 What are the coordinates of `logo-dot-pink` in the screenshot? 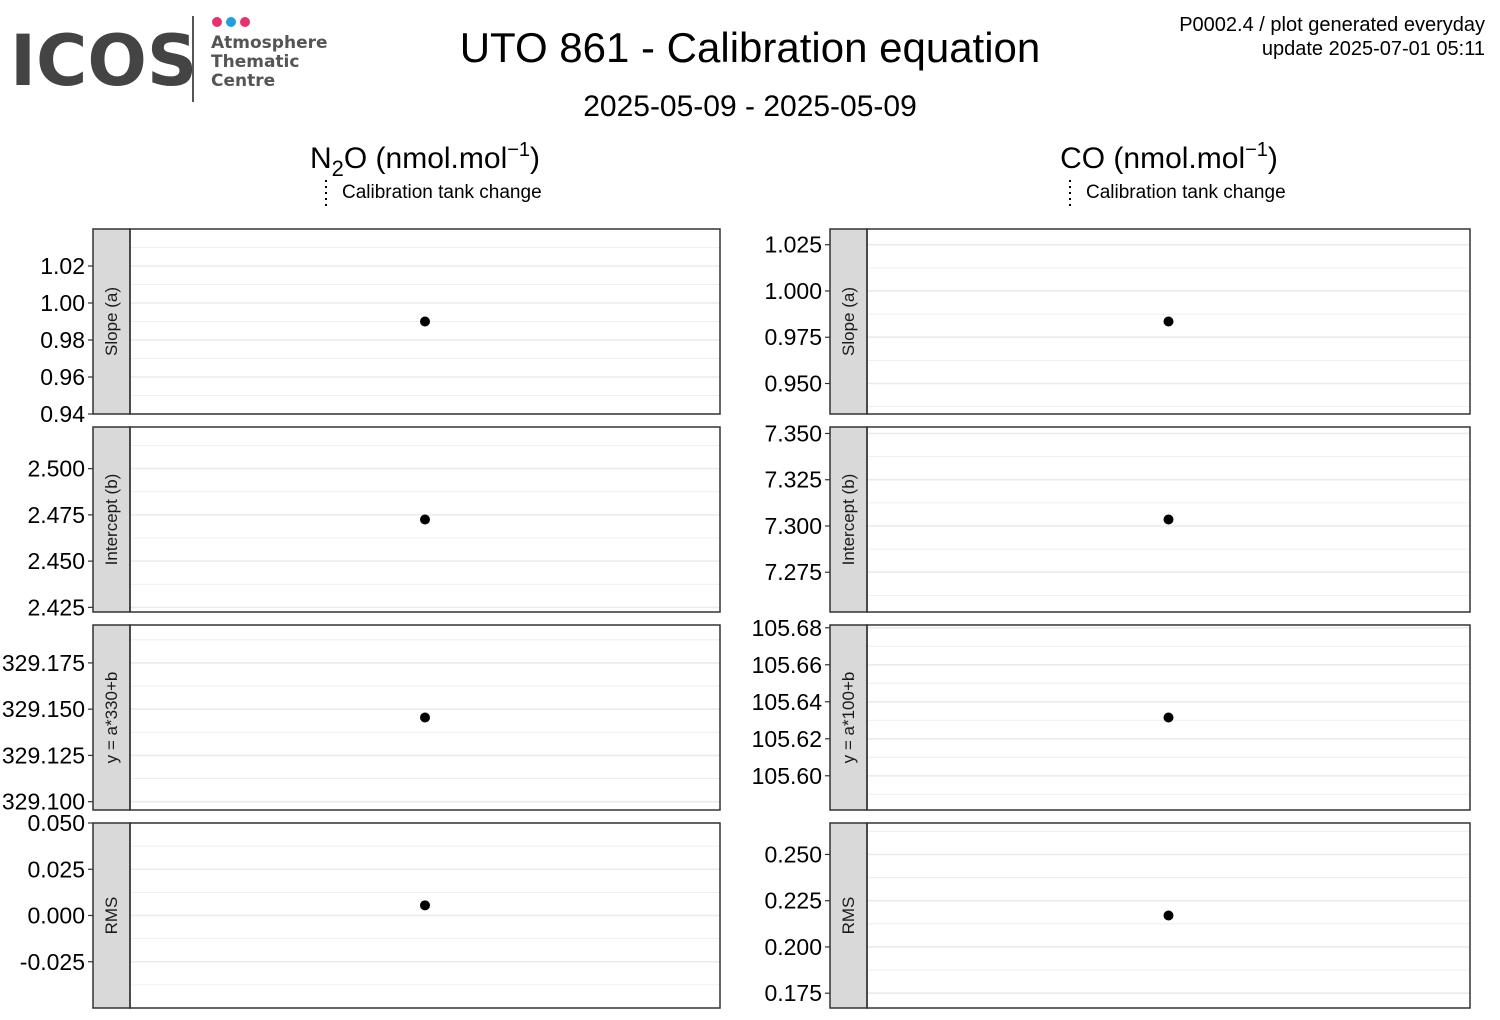 It's located at (217, 22).